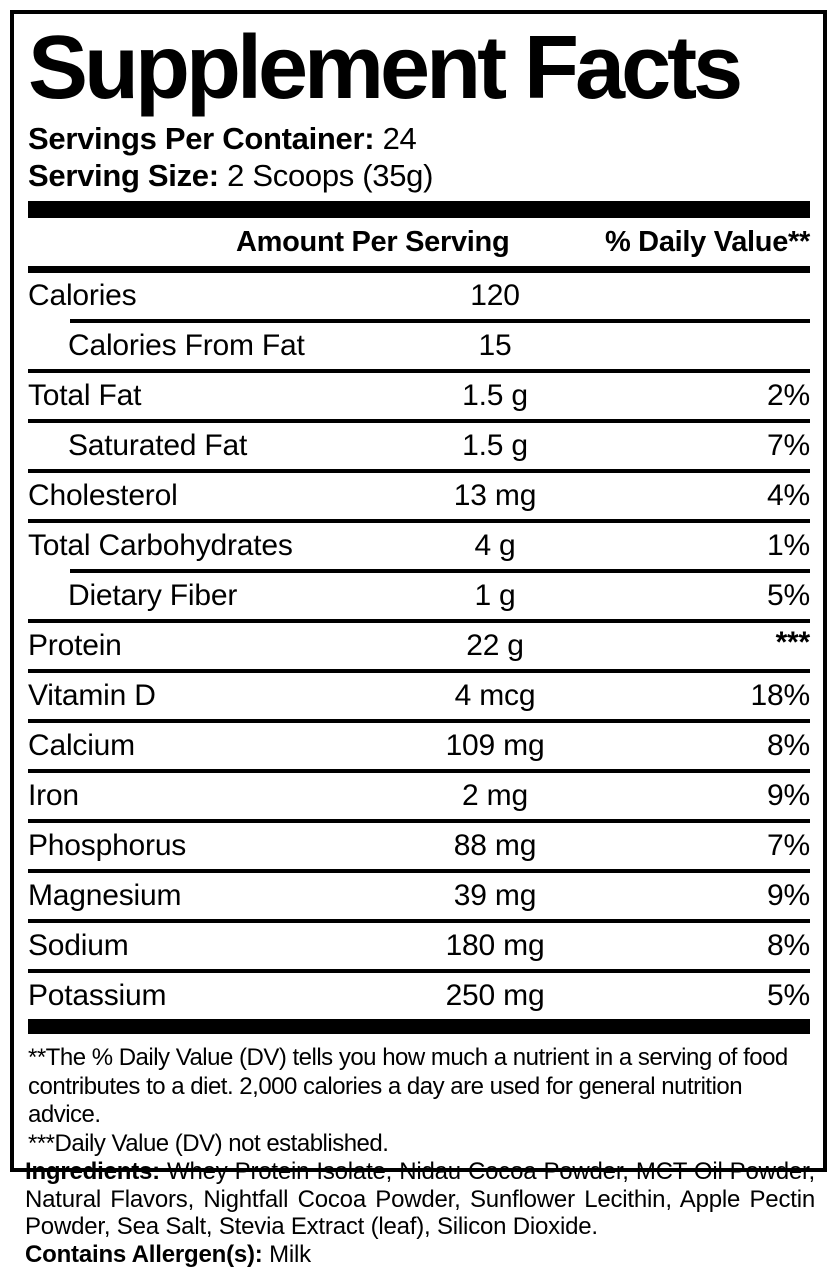 This screenshot has height=1276, width=837. I want to click on servings-per-container-value: 24, so click(399, 138).